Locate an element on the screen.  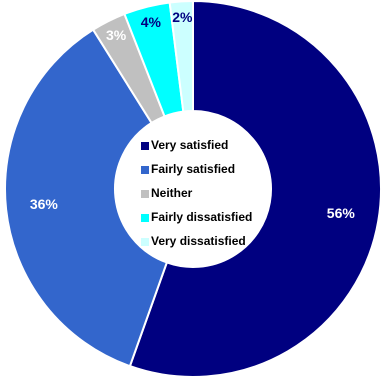
legend-label-fairly-dissatisfied: Fairly dissatisfied is located at coordinates (201, 217).